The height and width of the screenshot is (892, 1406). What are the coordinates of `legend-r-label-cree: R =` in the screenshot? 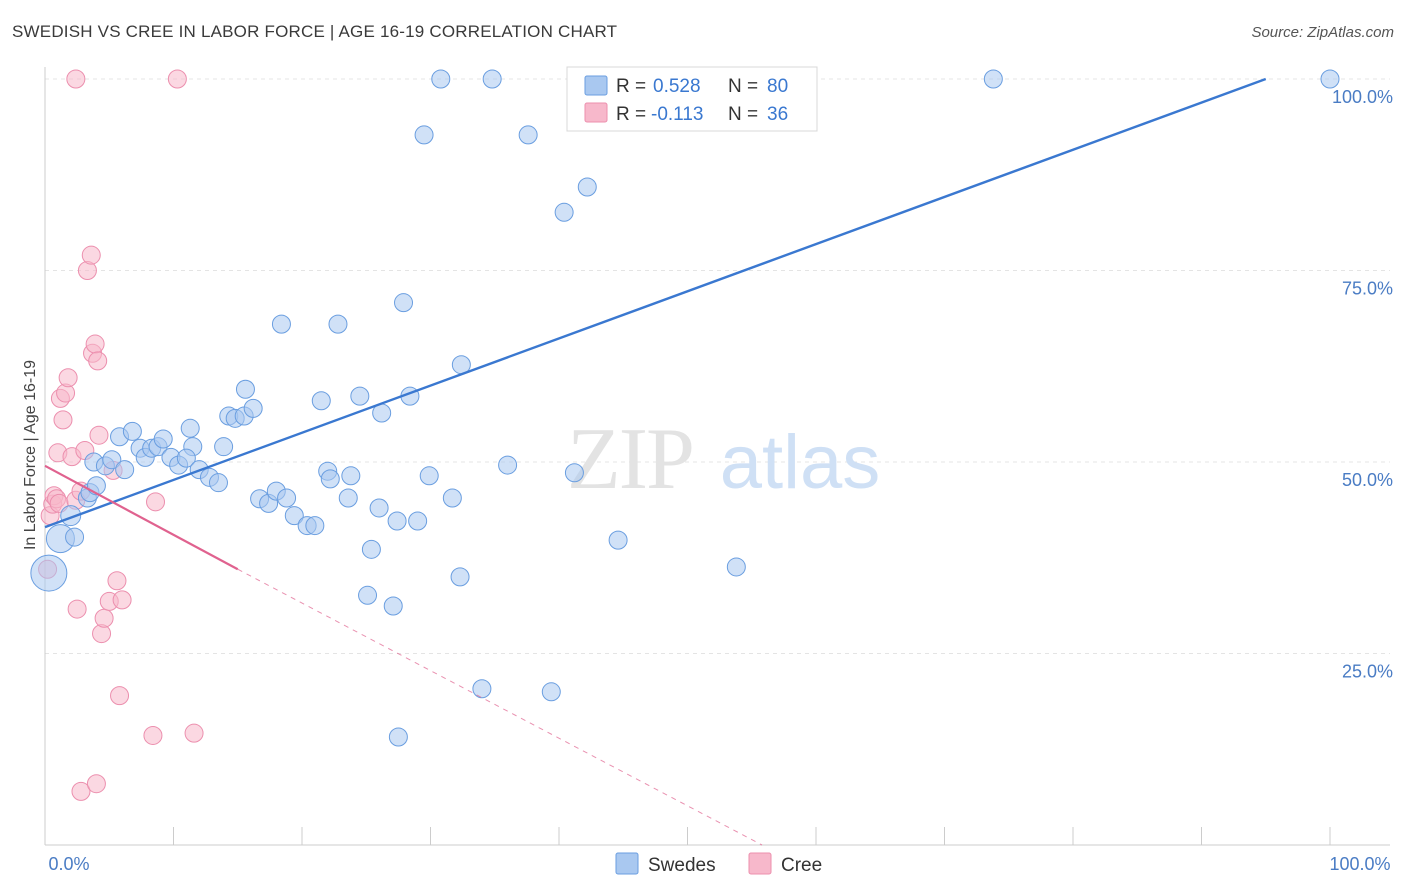 It's located at (631, 114).